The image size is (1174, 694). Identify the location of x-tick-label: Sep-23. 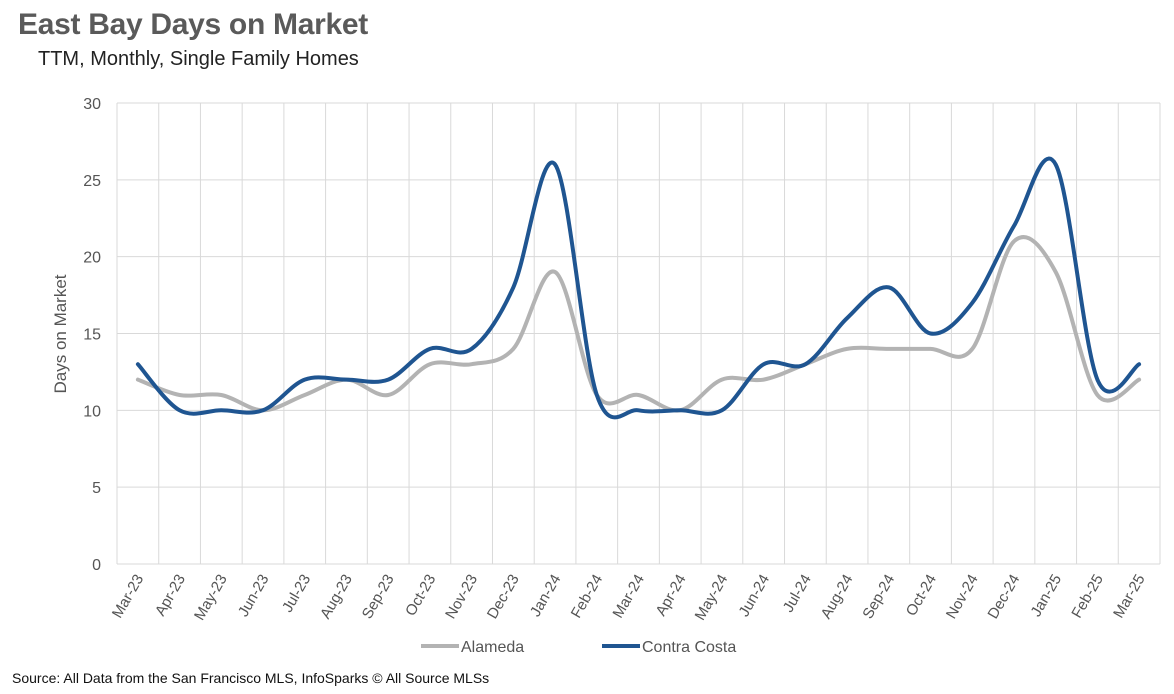
(378, 597).